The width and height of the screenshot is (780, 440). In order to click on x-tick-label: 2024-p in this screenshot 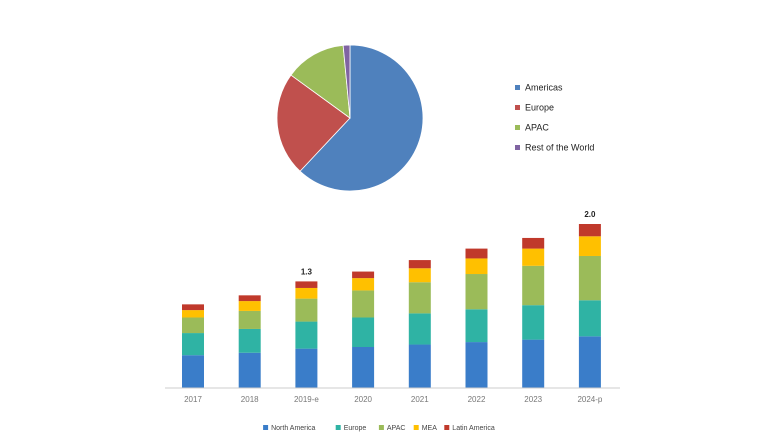, I will do `click(589, 399)`.